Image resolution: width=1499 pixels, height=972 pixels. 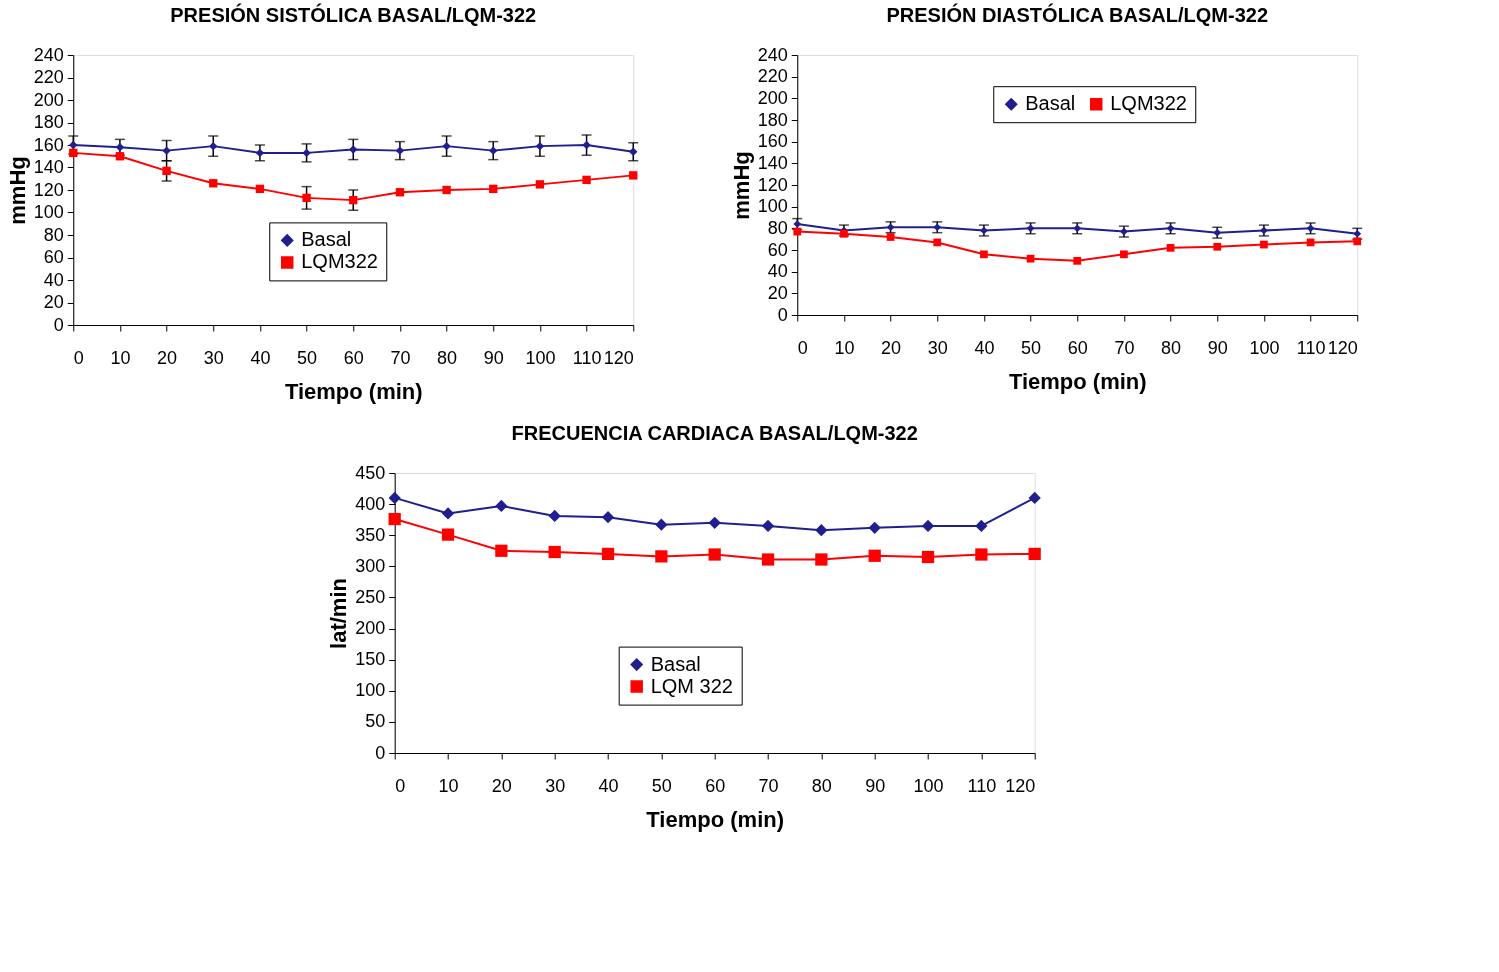 What do you see at coordinates (353, 14) in the screenshot?
I see `chart-title: PRESIÓN SISTÓLICA BASAL/LQM-322` at bounding box center [353, 14].